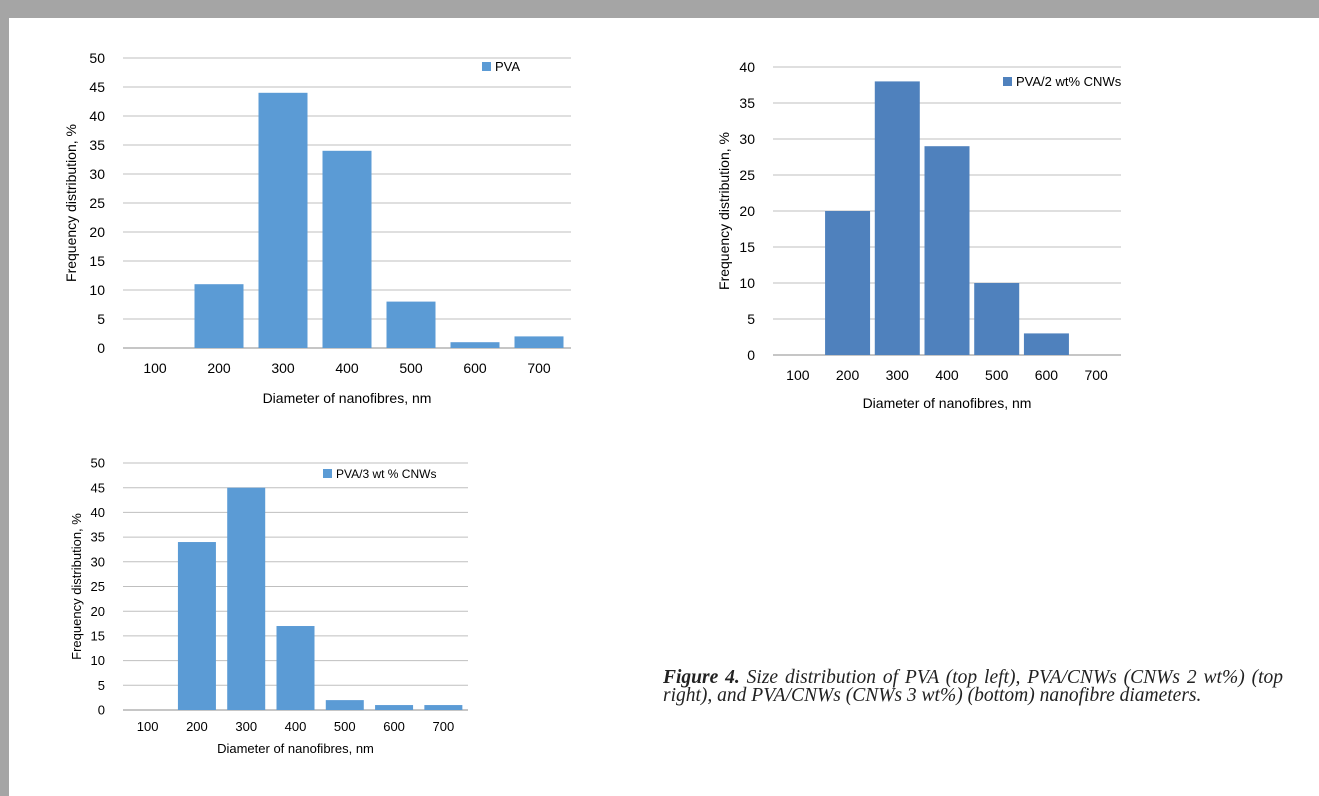 This screenshot has width=1319, height=796. Describe the element at coordinates (1069, 81) in the screenshot. I see `legend-label: PVA/2 wt% CNWs` at that location.